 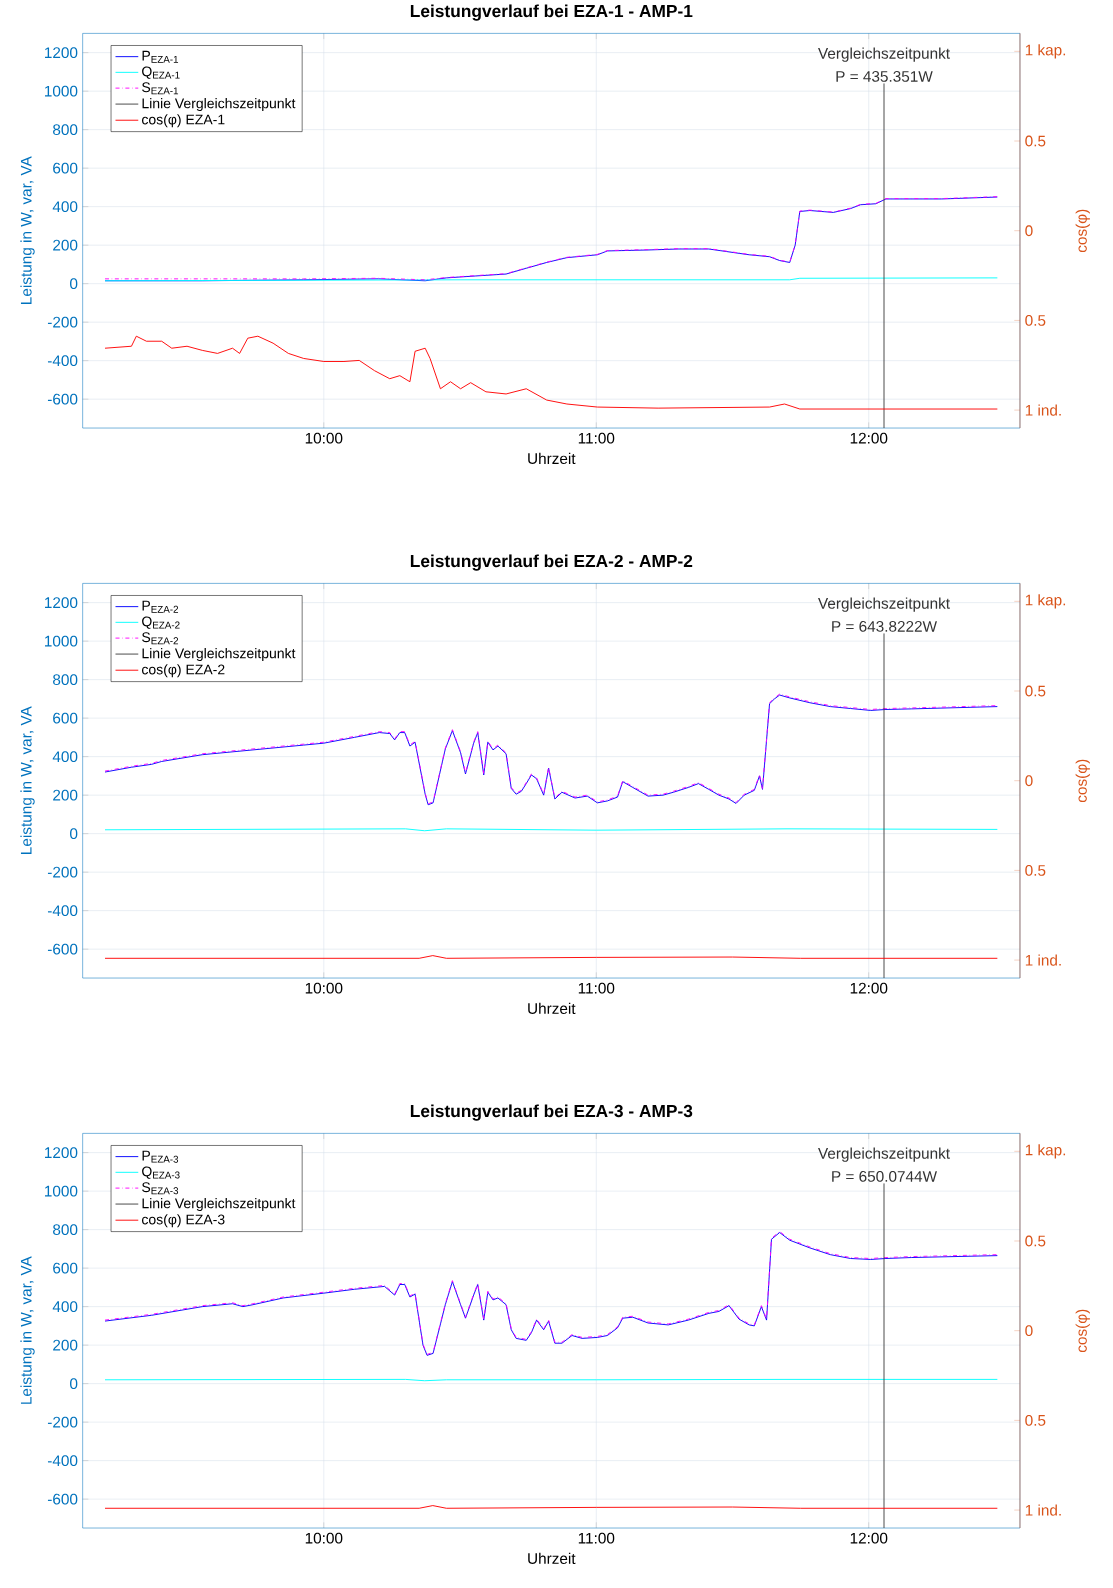 I want to click on legend-label: S$_{EZA-1}$, so click(x=160, y=88).